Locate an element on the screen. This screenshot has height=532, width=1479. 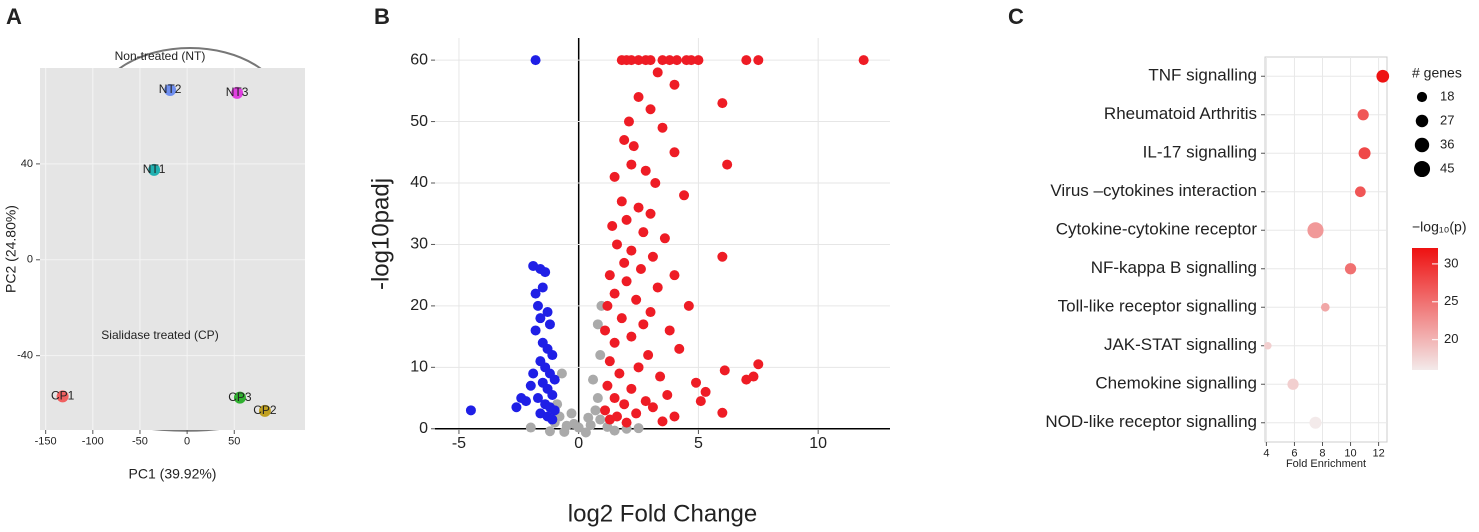
size-legend-label: 18 is located at coordinates (1447, 95).